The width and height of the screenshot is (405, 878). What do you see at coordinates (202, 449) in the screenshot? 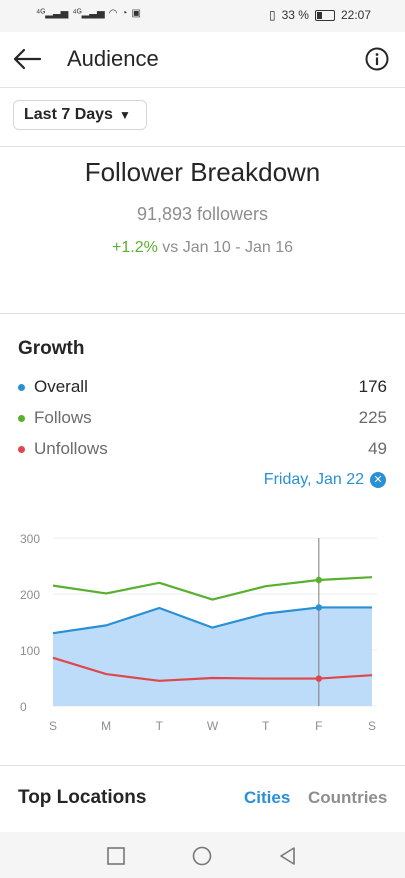
I see `legend-unfollows: Unfollows 49` at bounding box center [202, 449].